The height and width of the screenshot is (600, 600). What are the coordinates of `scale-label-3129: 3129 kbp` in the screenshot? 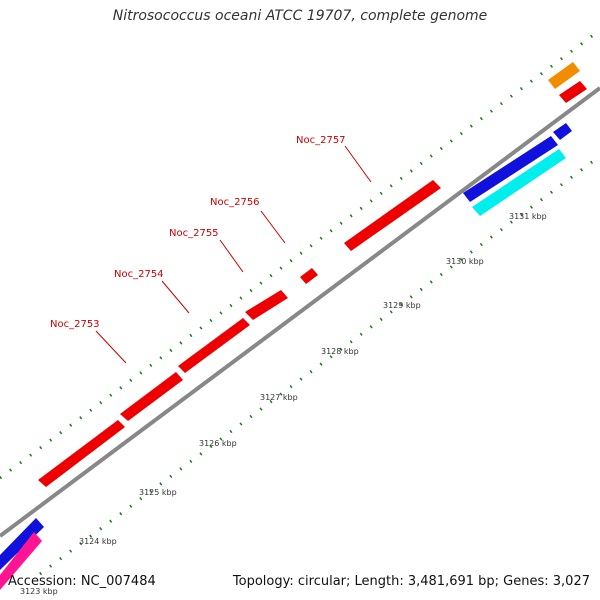 It's located at (402, 305).